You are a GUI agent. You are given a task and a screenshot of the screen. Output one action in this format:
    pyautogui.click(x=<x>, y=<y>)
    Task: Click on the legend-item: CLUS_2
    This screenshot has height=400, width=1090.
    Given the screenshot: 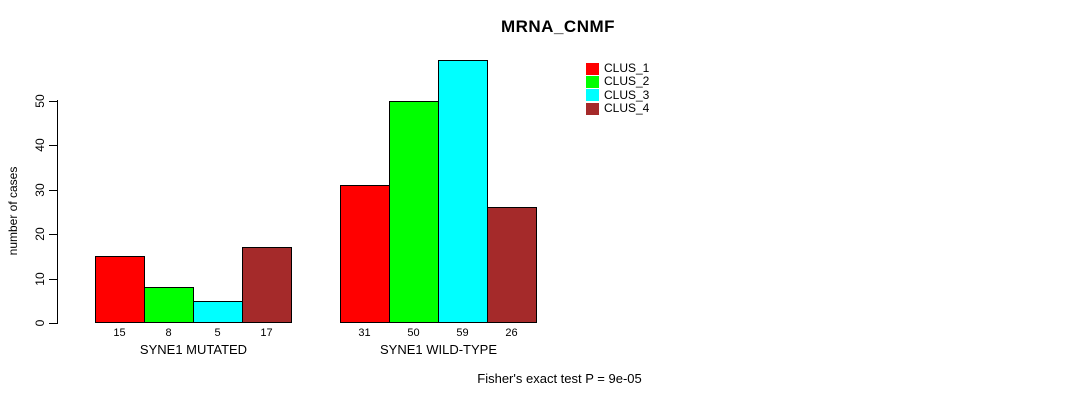 What is the action you would take?
    pyautogui.click(x=617, y=81)
    